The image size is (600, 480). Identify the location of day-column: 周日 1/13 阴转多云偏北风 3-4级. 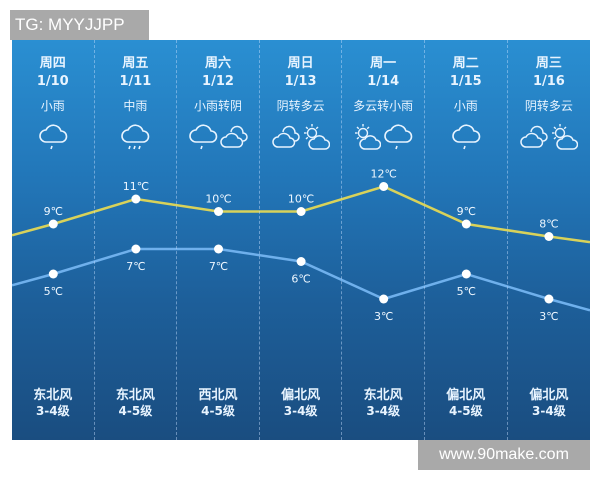
(301, 240).